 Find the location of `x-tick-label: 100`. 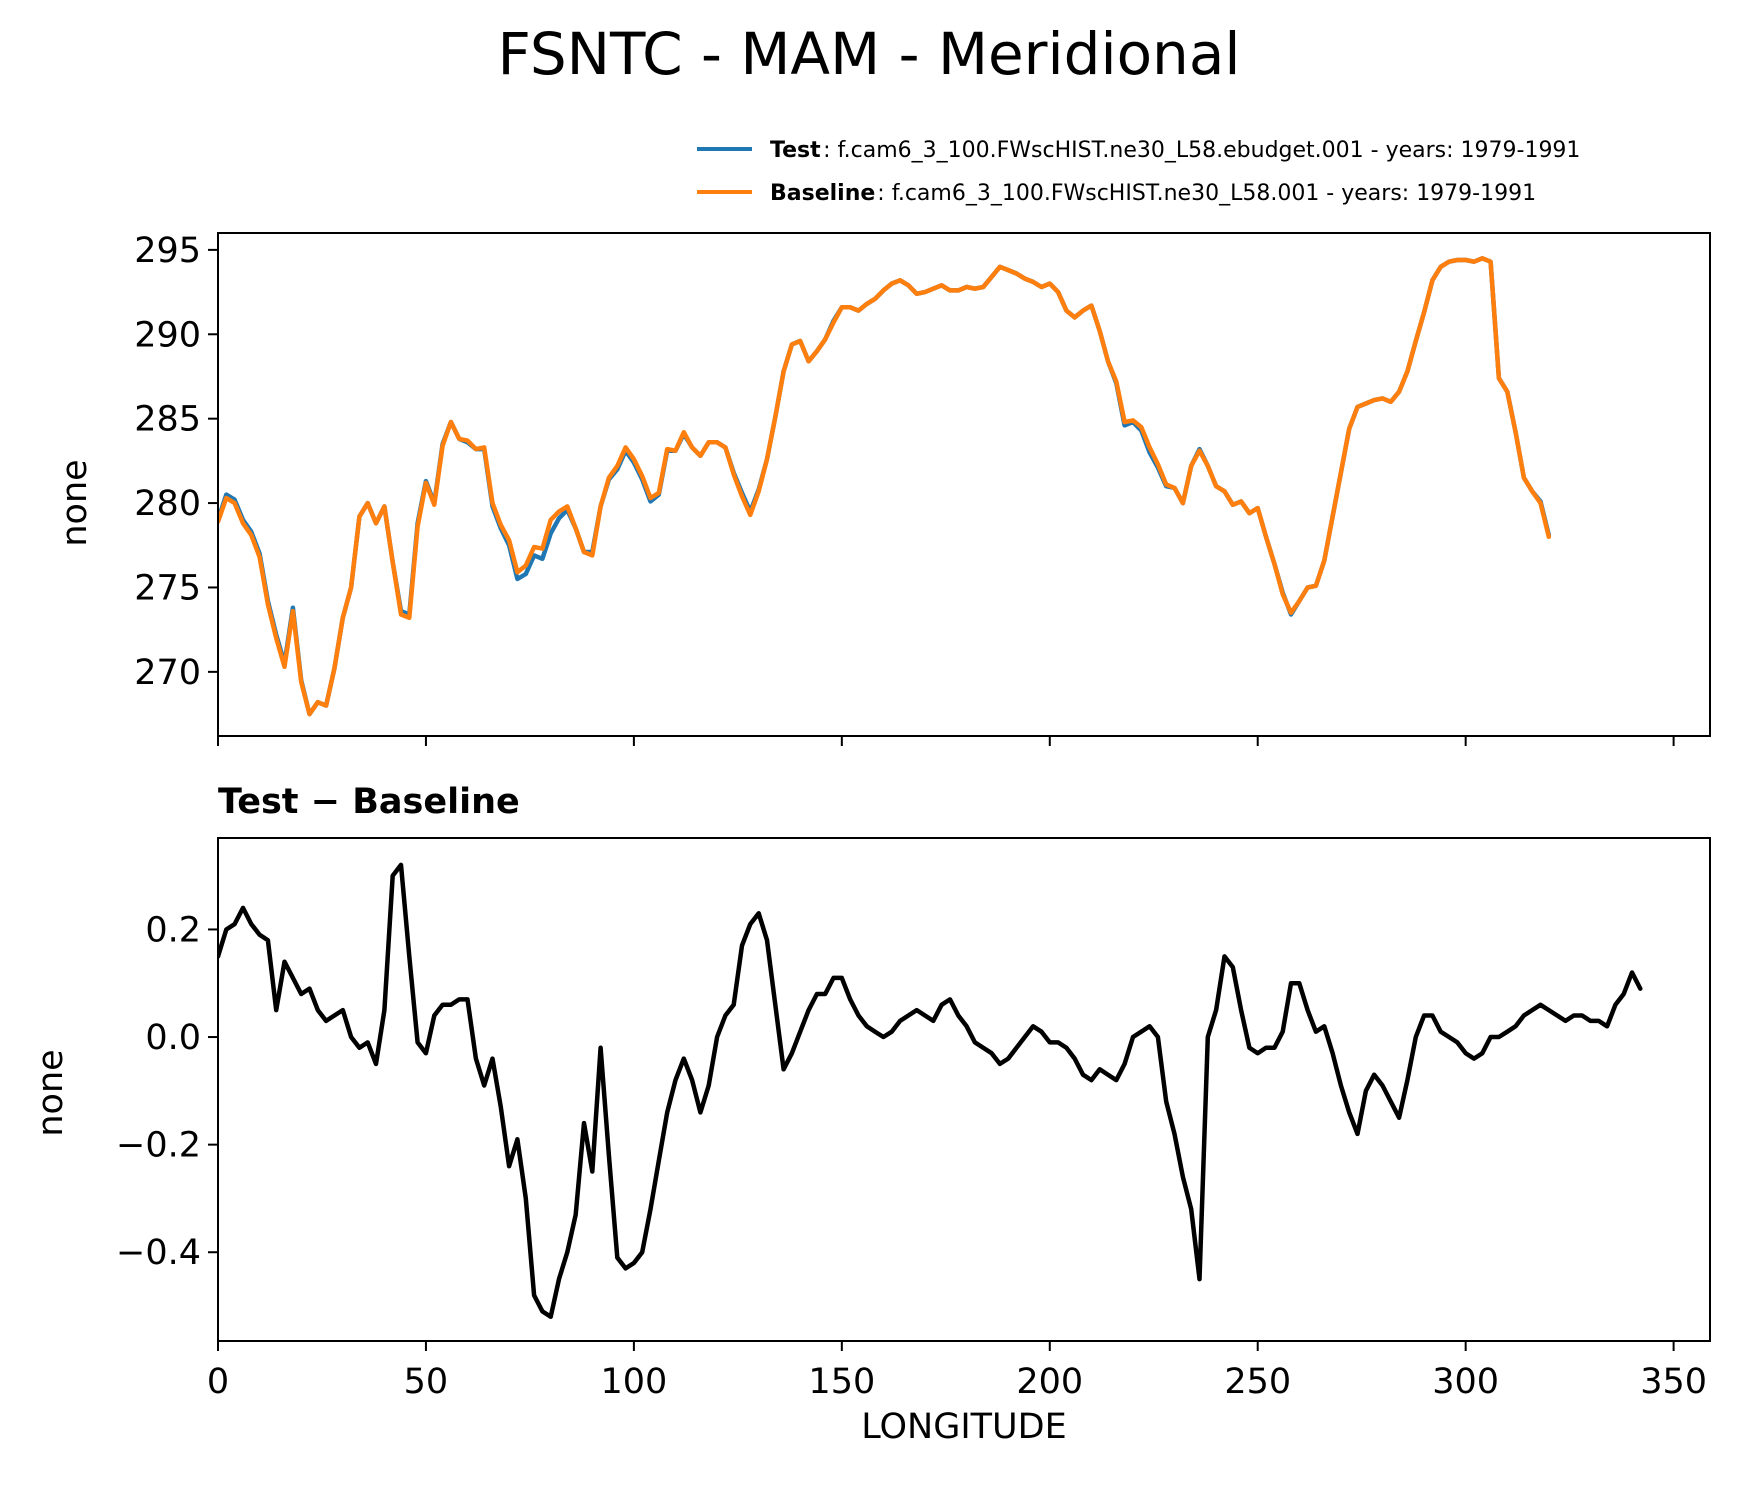

x-tick-label: 100 is located at coordinates (633, 1382).